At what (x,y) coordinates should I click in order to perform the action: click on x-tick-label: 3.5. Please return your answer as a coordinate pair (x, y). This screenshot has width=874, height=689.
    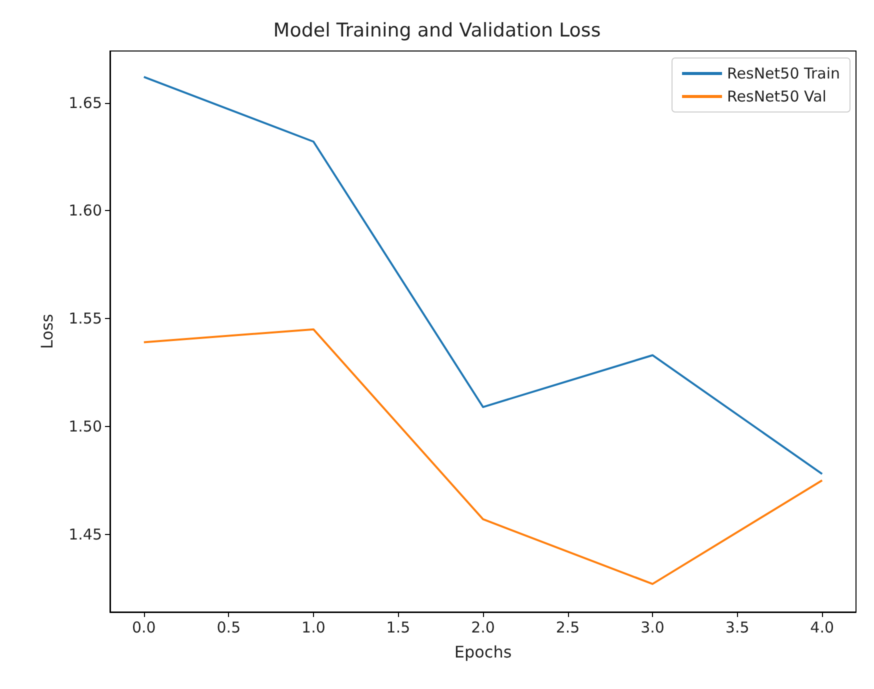
    Looking at the image, I should click on (737, 627).